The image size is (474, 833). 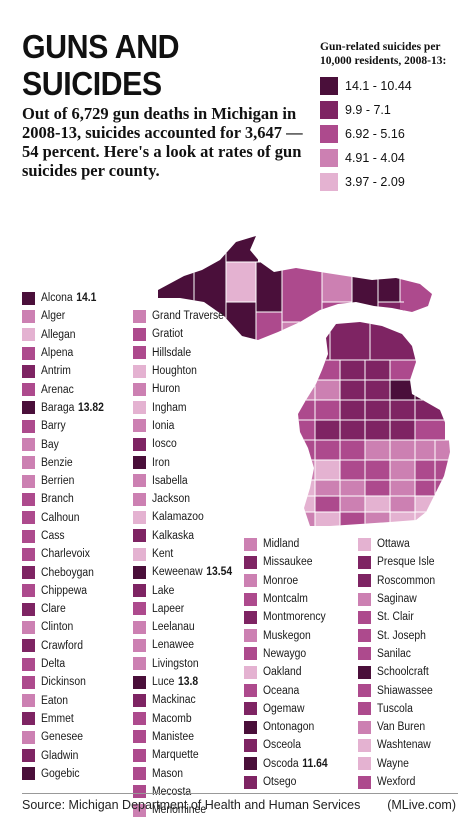 What do you see at coordinates (58, 334) in the screenshot?
I see `county-name: Allegan` at bounding box center [58, 334].